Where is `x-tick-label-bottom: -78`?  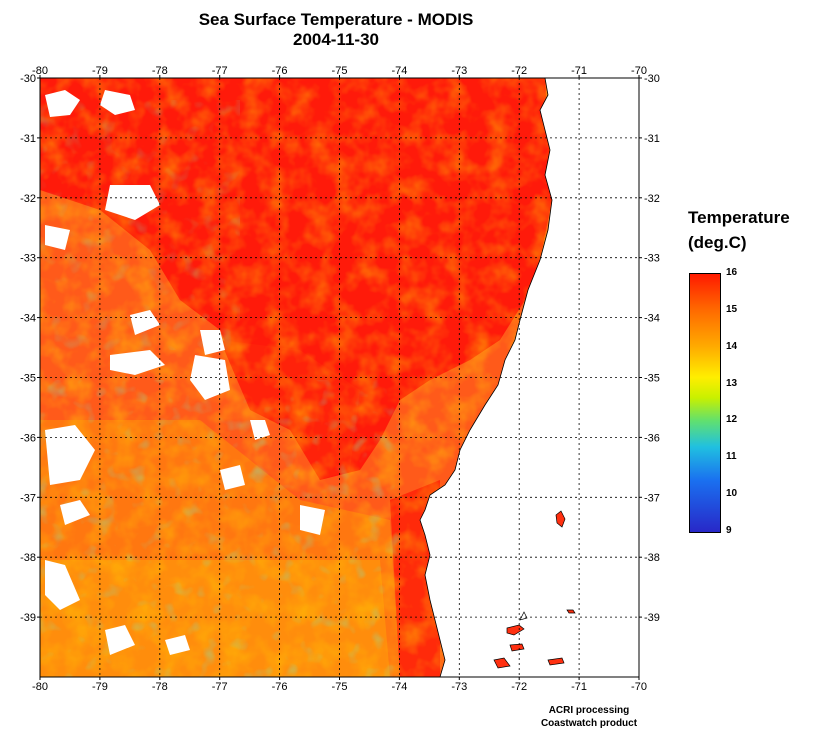 x-tick-label-bottom: -78 is located at coordinates (160, 687).